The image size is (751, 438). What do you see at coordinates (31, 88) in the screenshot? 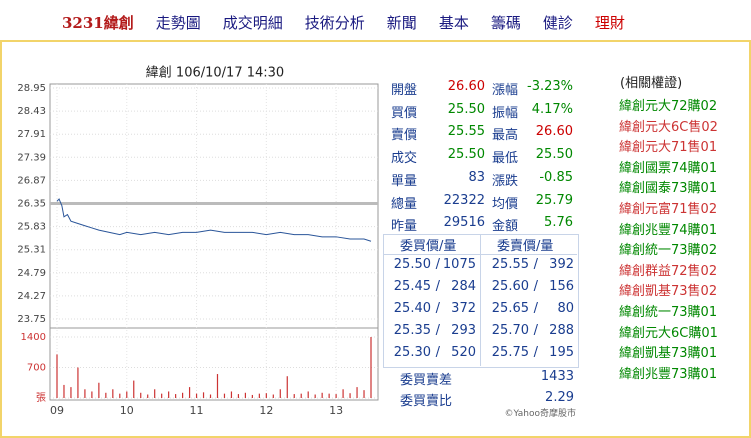
I see `y-tick-label: 28.95` at bounding box center [31, 88].